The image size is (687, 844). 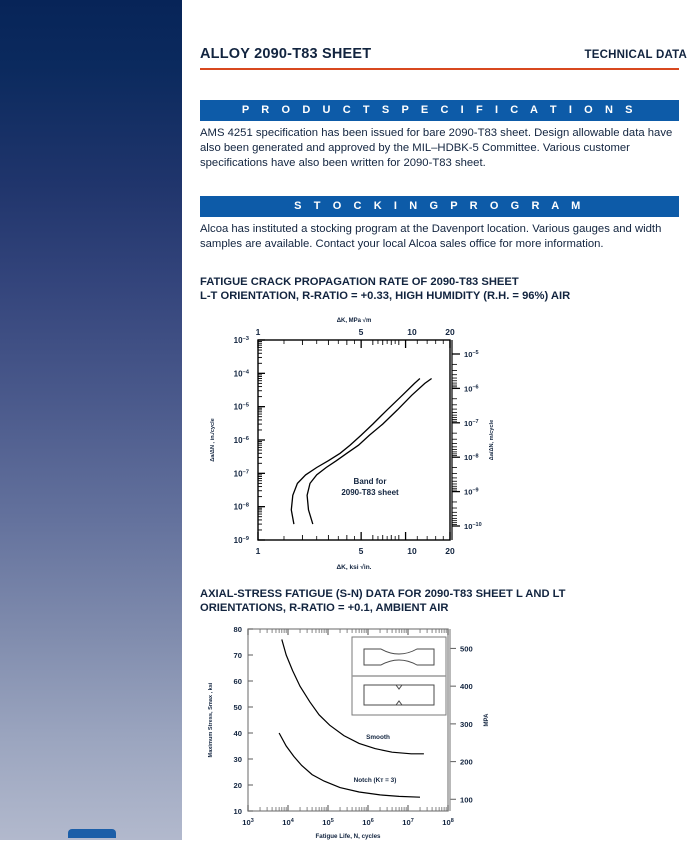 What do you see at coordinates (354, 567) in the screenshot?
I see `chart1-bottom-axis-label: ΔK, ksi √in.` at bounding box center [354, 567].